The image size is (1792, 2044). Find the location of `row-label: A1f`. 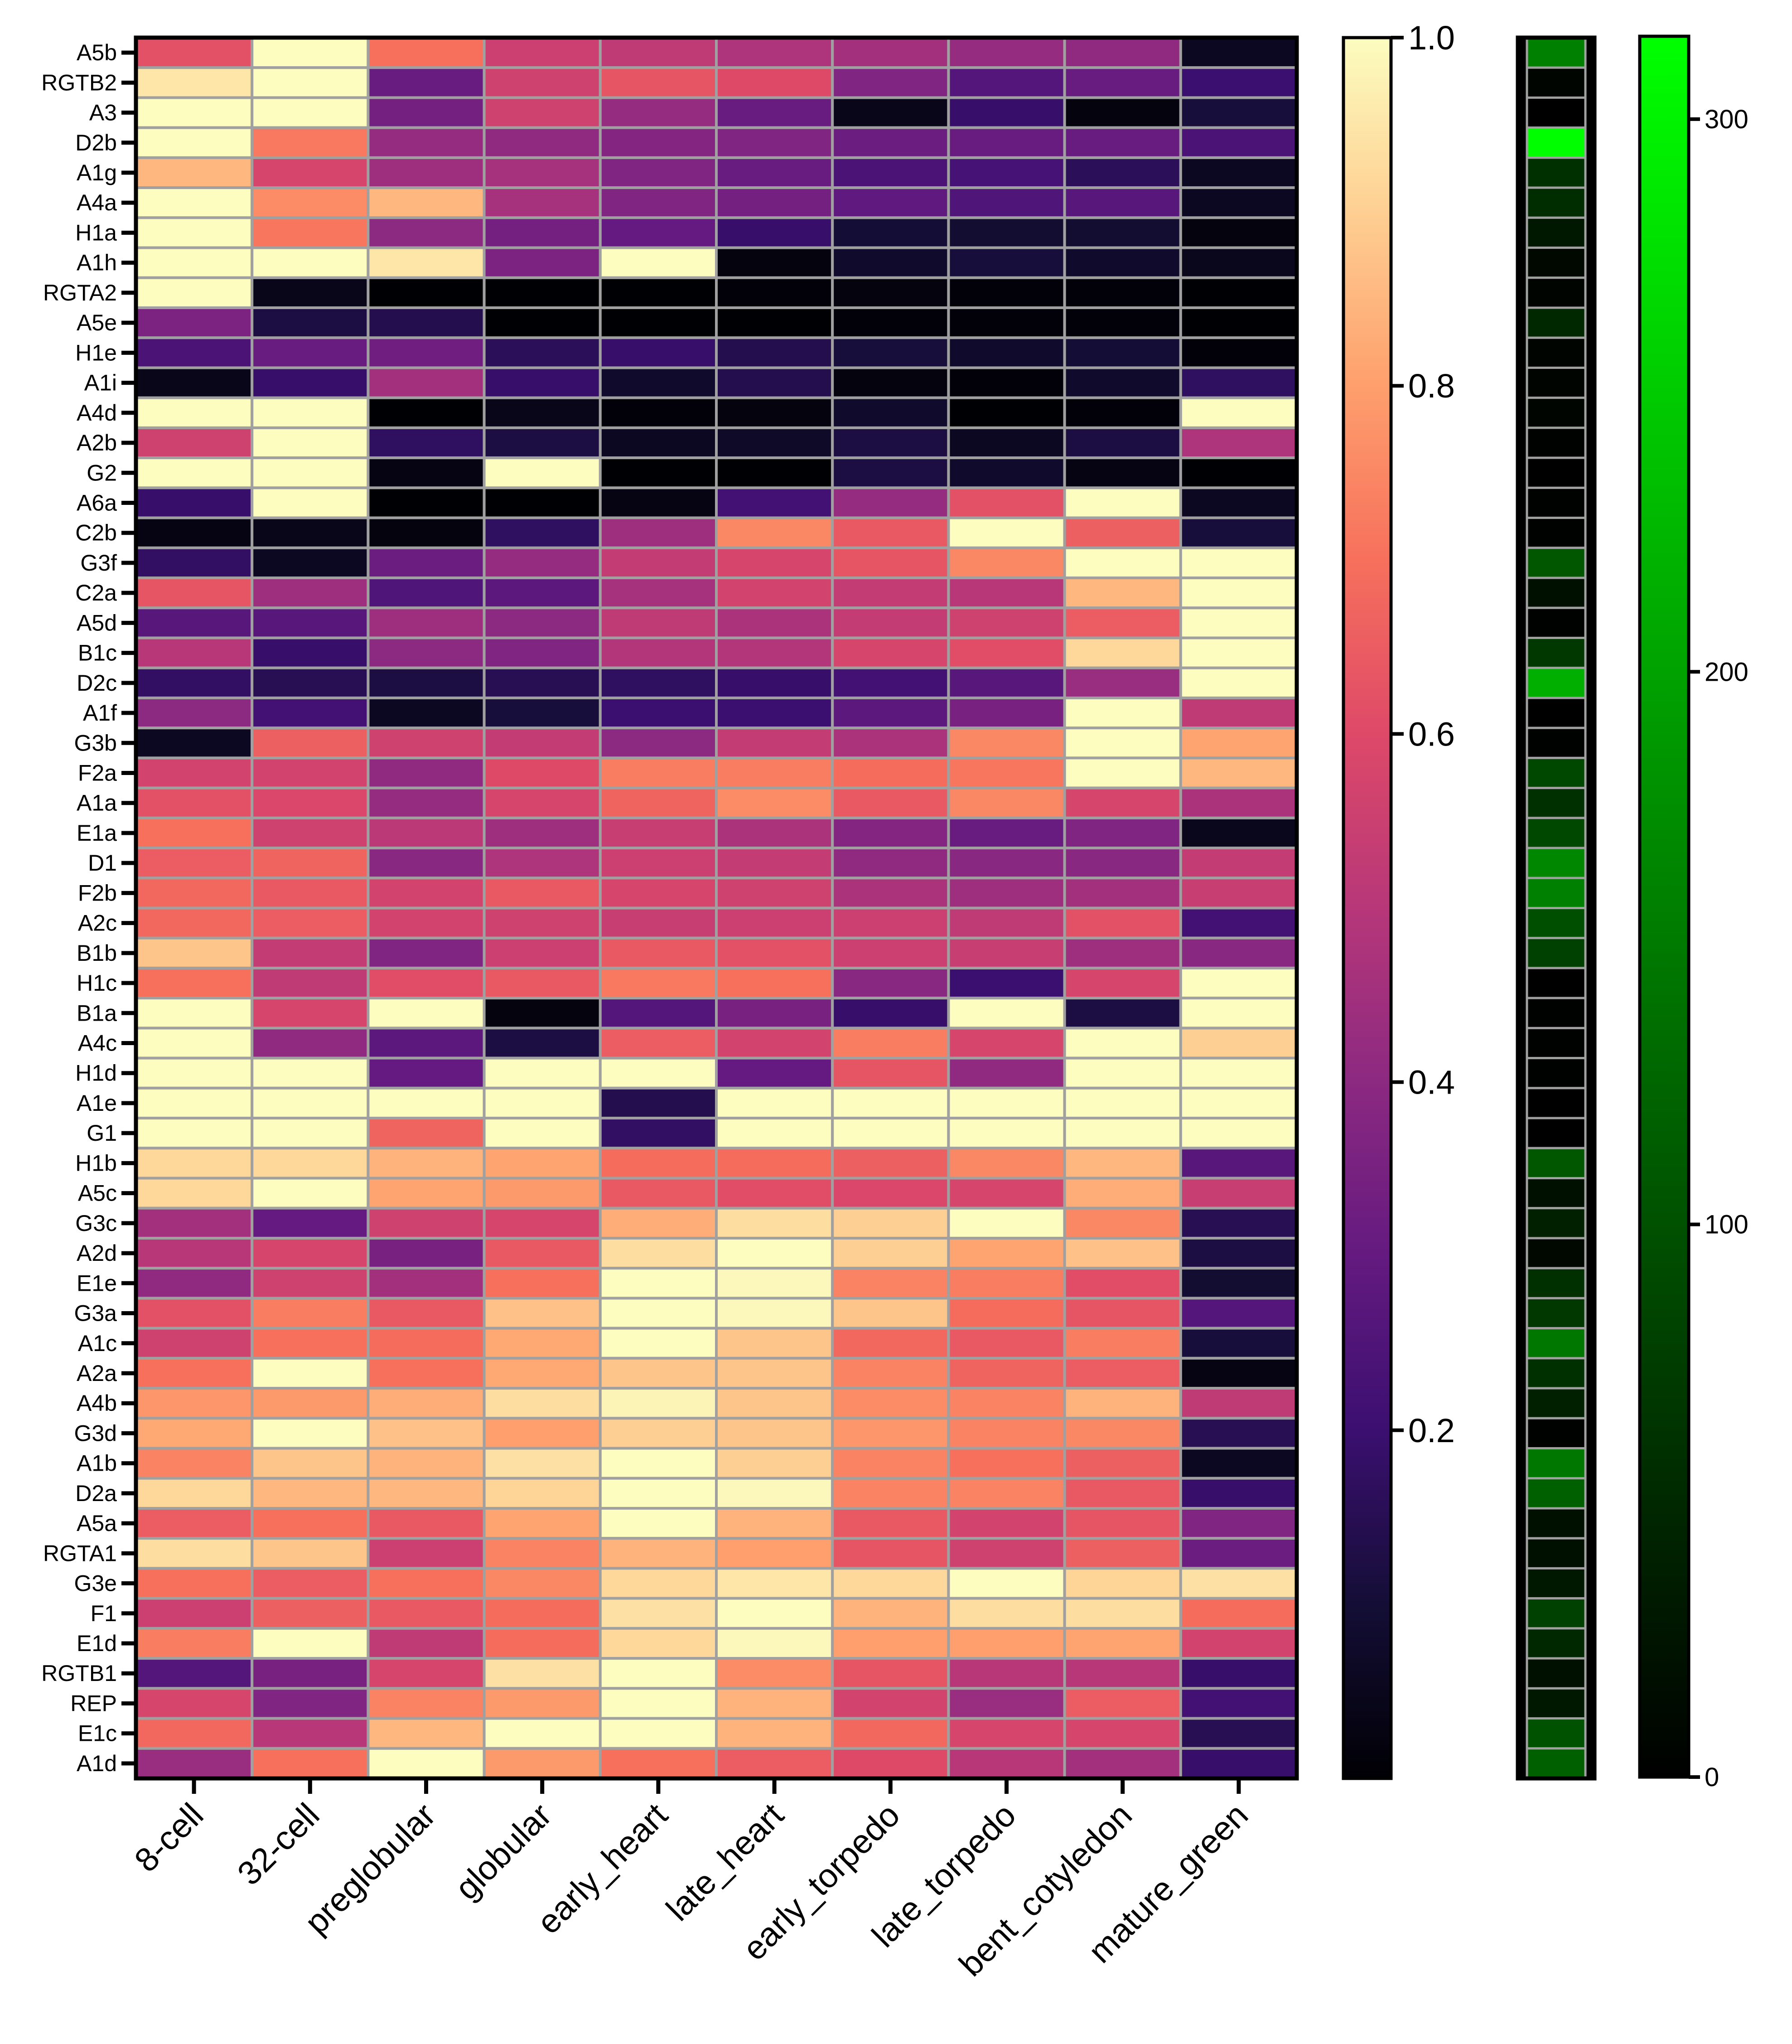

row-label: A1f is located at coordinates (100, 713).